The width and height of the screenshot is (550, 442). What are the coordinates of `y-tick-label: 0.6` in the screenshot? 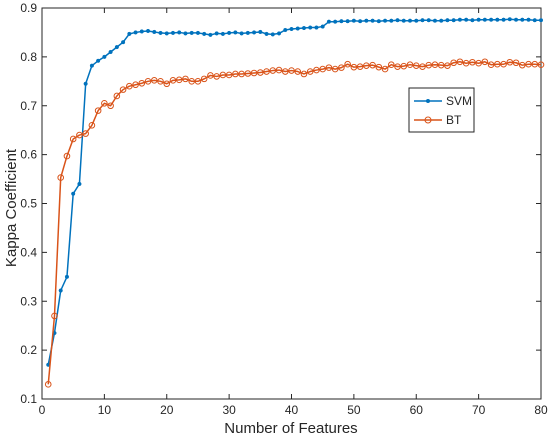 It's located at (28, 155).